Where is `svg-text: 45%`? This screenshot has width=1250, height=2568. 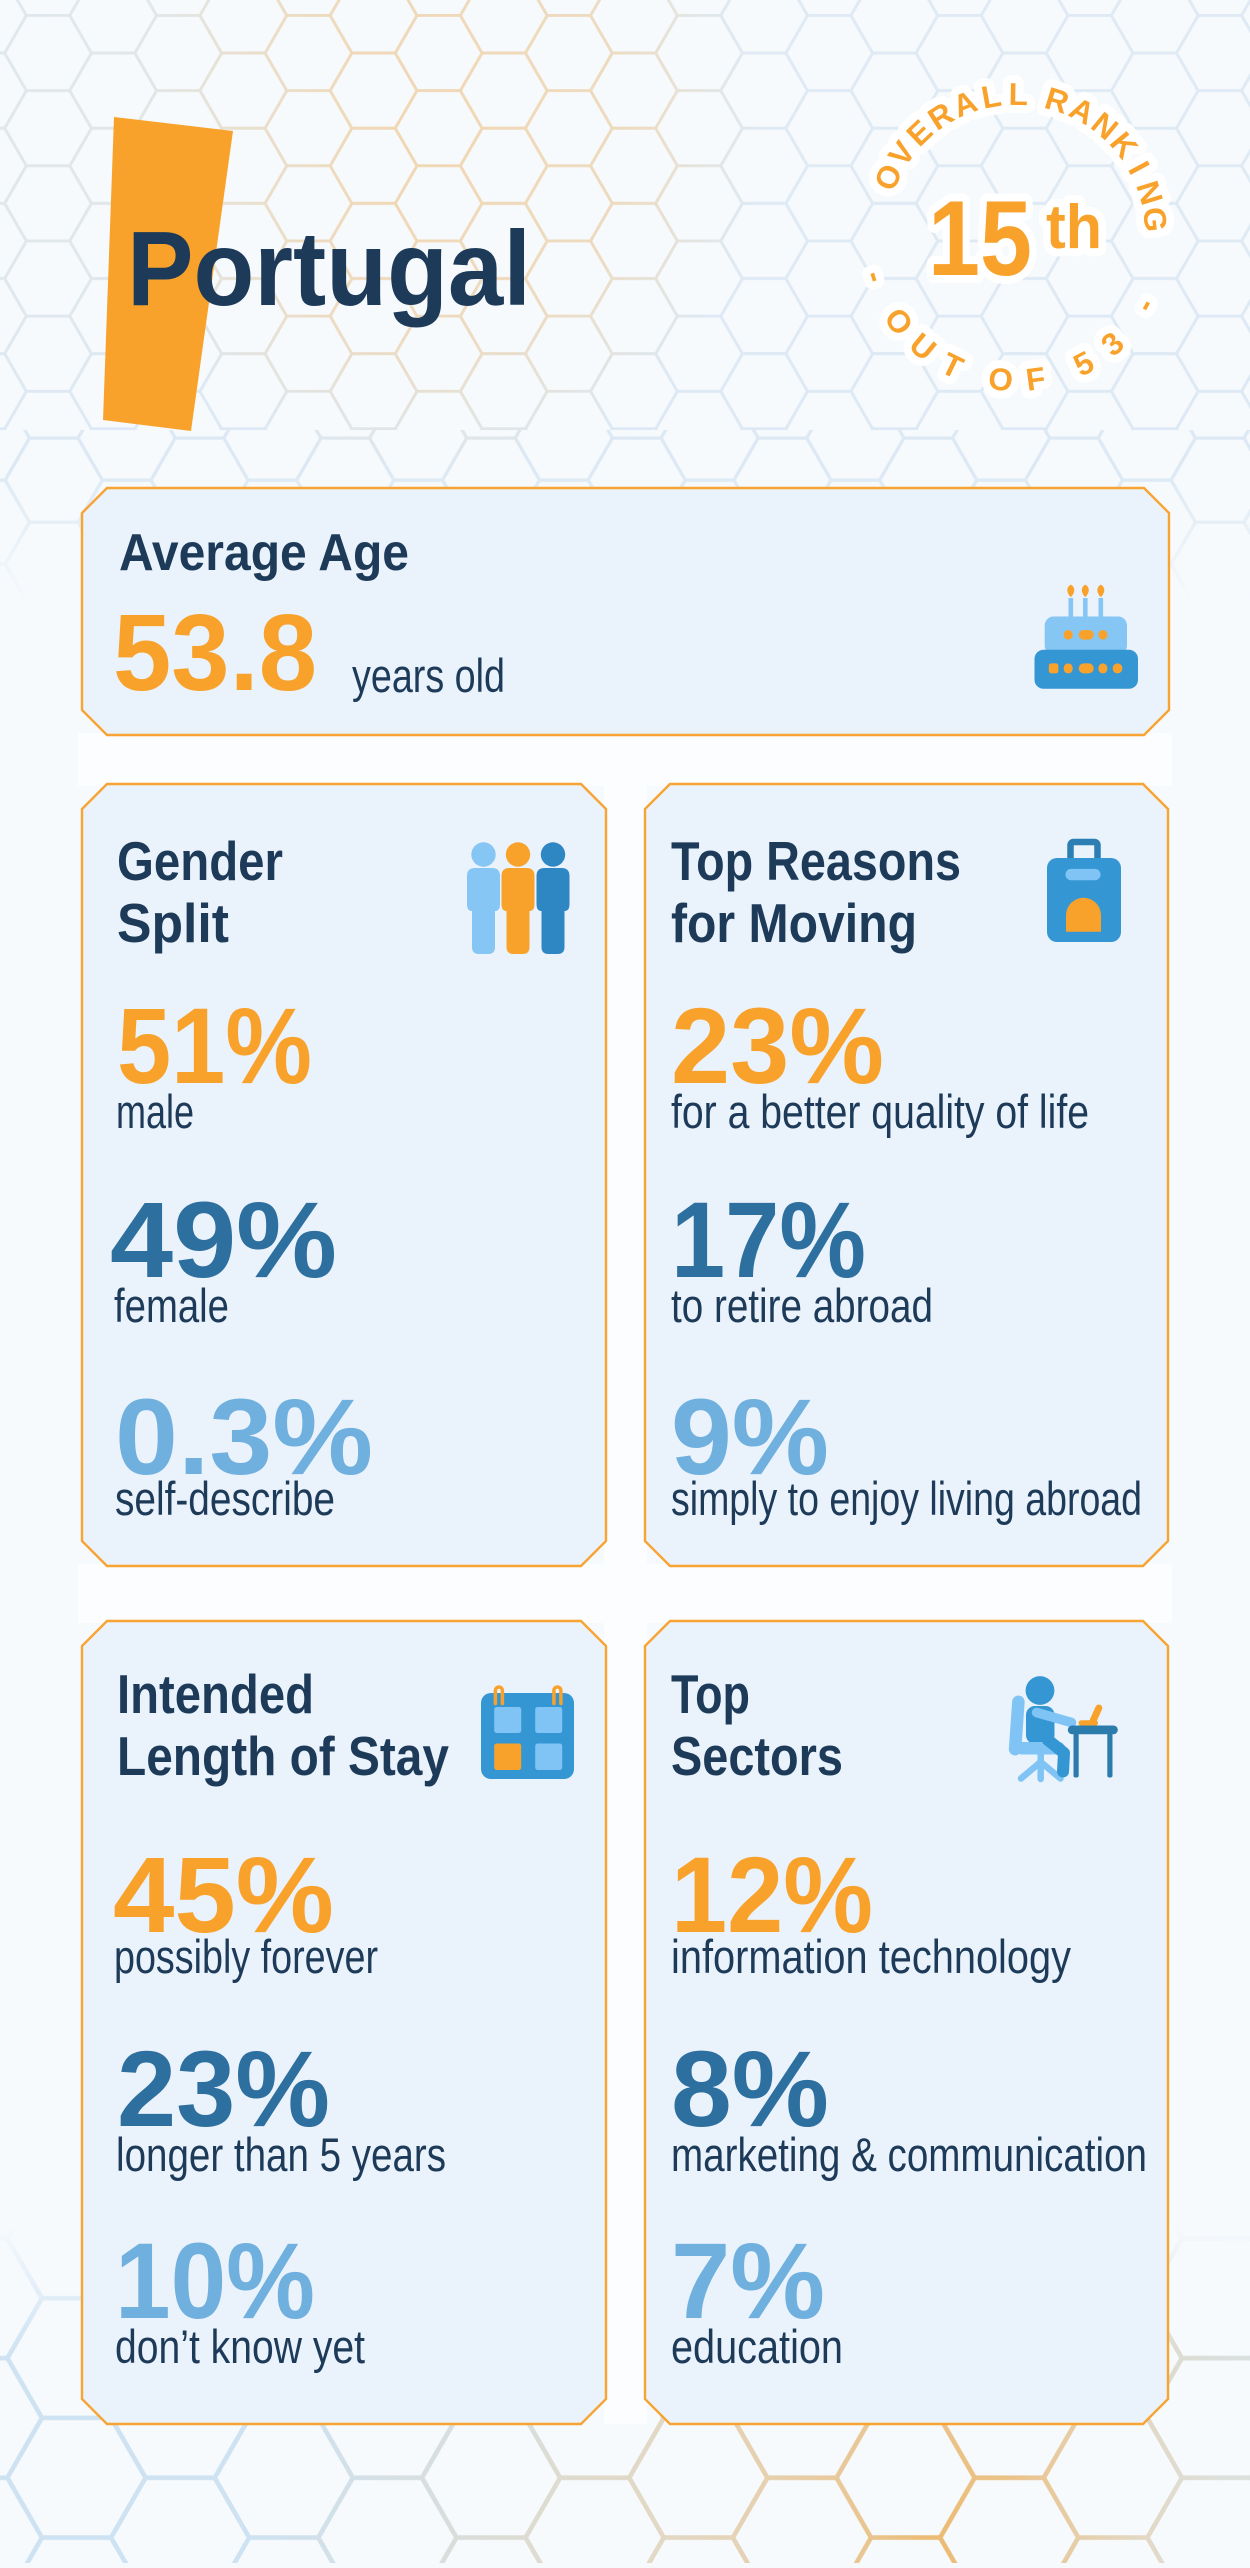 svg-text: 45% is located at coordinates (223, 1894).